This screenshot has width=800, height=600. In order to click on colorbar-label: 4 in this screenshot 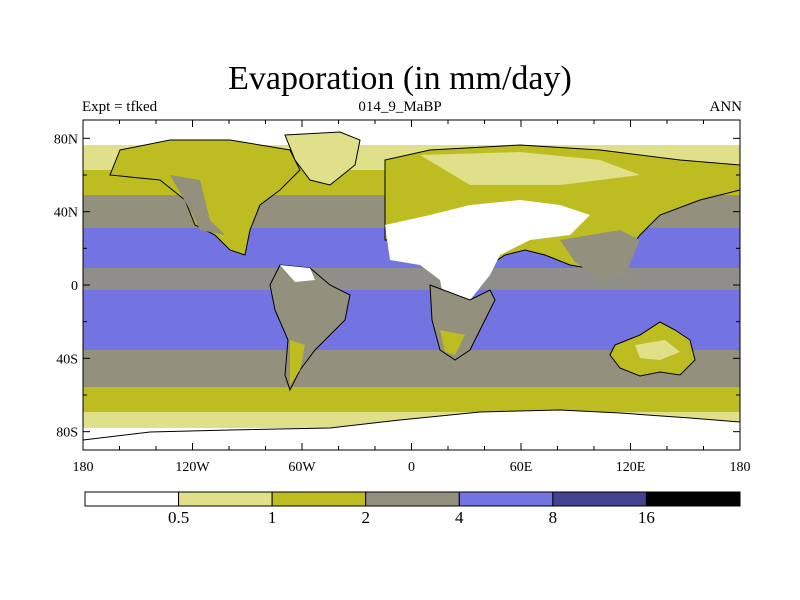, I will do `click(459, 517)`.